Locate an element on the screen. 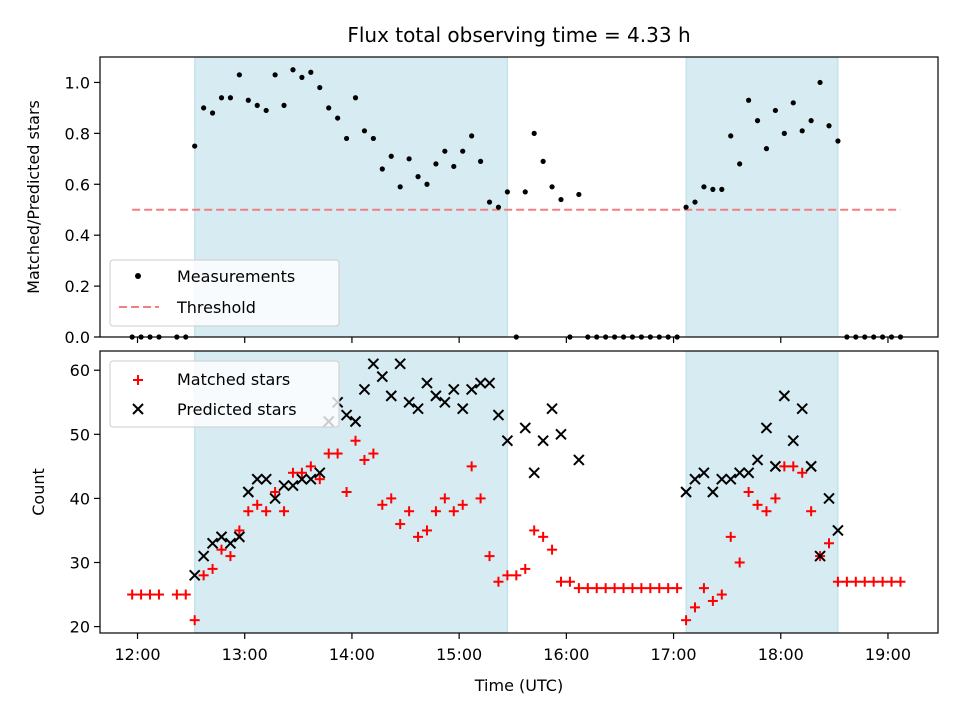 Image resolution: width=960 pixels, height=720 pixels. top-y-ticks: 0.0 0.2 0.4 0.6 0.8 1.0 is located at coordinates (82, 210).